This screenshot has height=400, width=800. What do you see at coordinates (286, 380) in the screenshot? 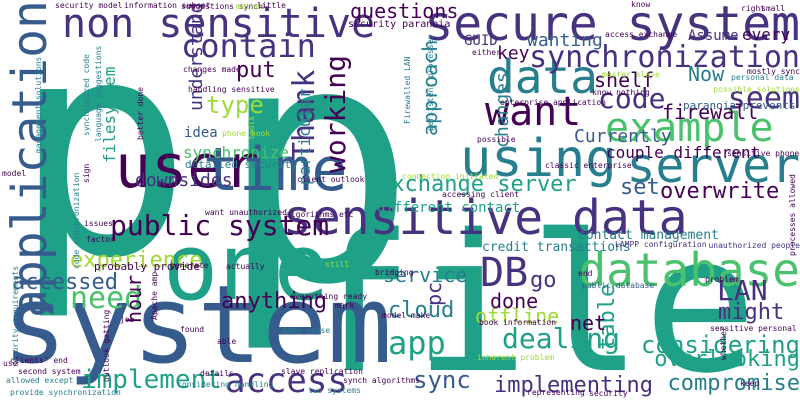
I see `word-access: access` at bounding box center [286, 380].